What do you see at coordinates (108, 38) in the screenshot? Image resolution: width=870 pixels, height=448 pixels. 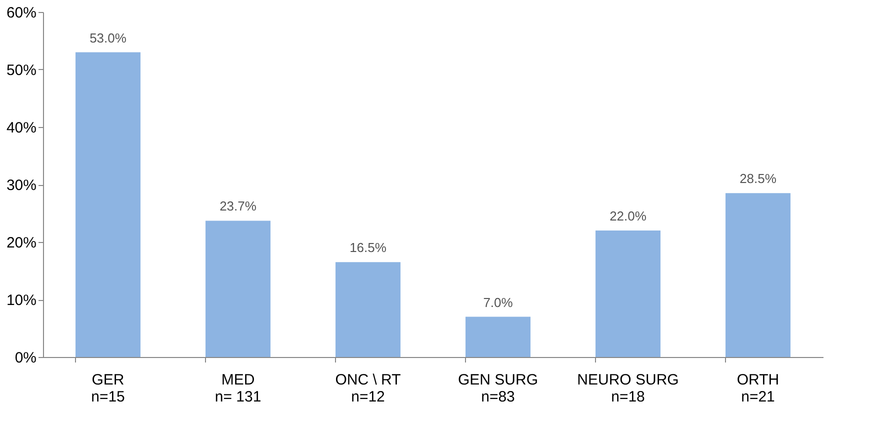 I see `data-label: 53.0%` at bounding box center [108, 38].